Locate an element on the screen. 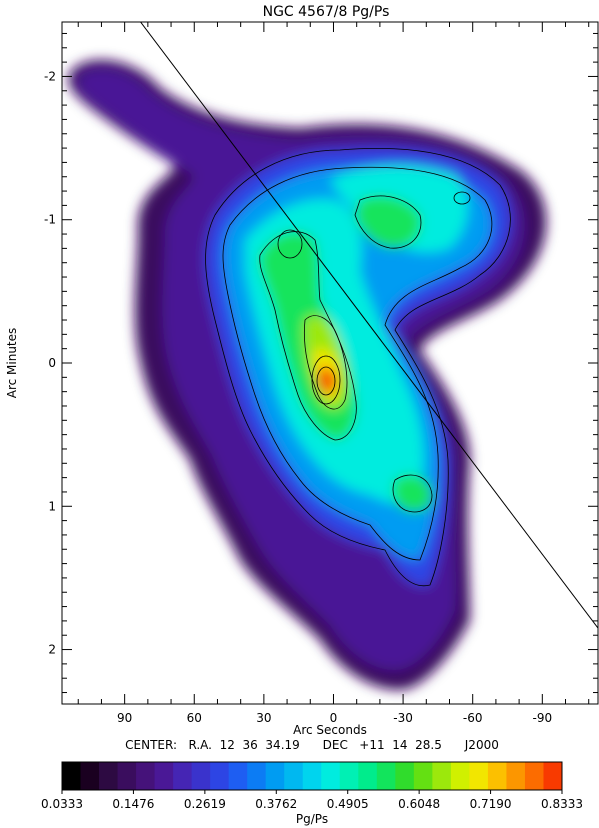 The image size is (599, 828). contour-outline-f is located at coordinates (326, 381).